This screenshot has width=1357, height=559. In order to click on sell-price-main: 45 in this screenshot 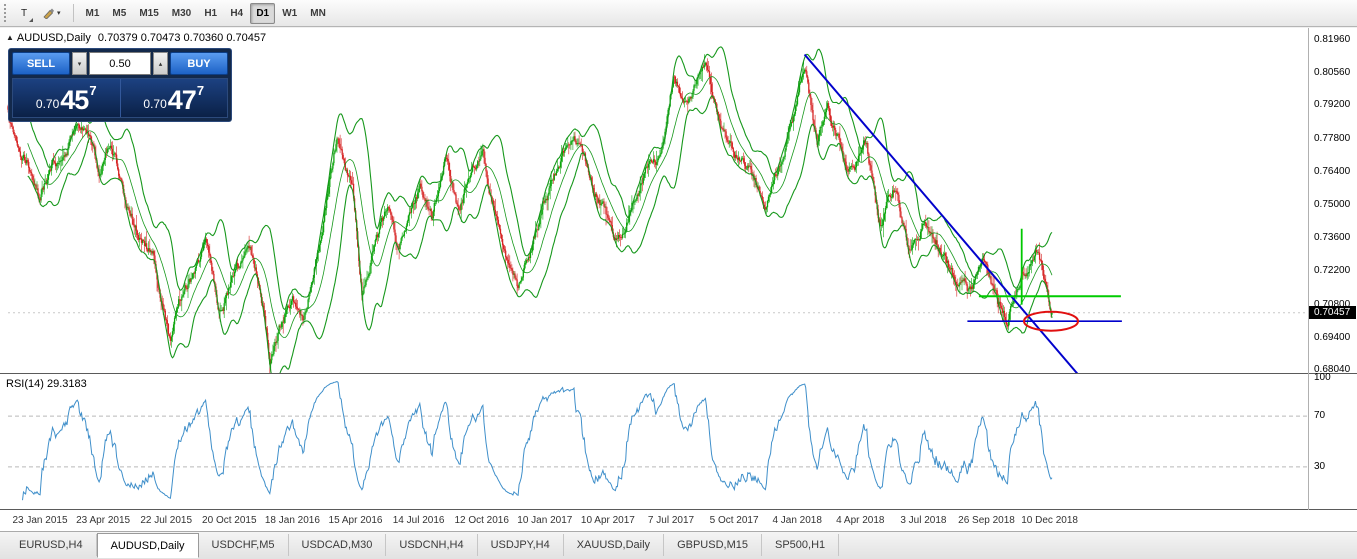, I will do `click(74, 100)`.